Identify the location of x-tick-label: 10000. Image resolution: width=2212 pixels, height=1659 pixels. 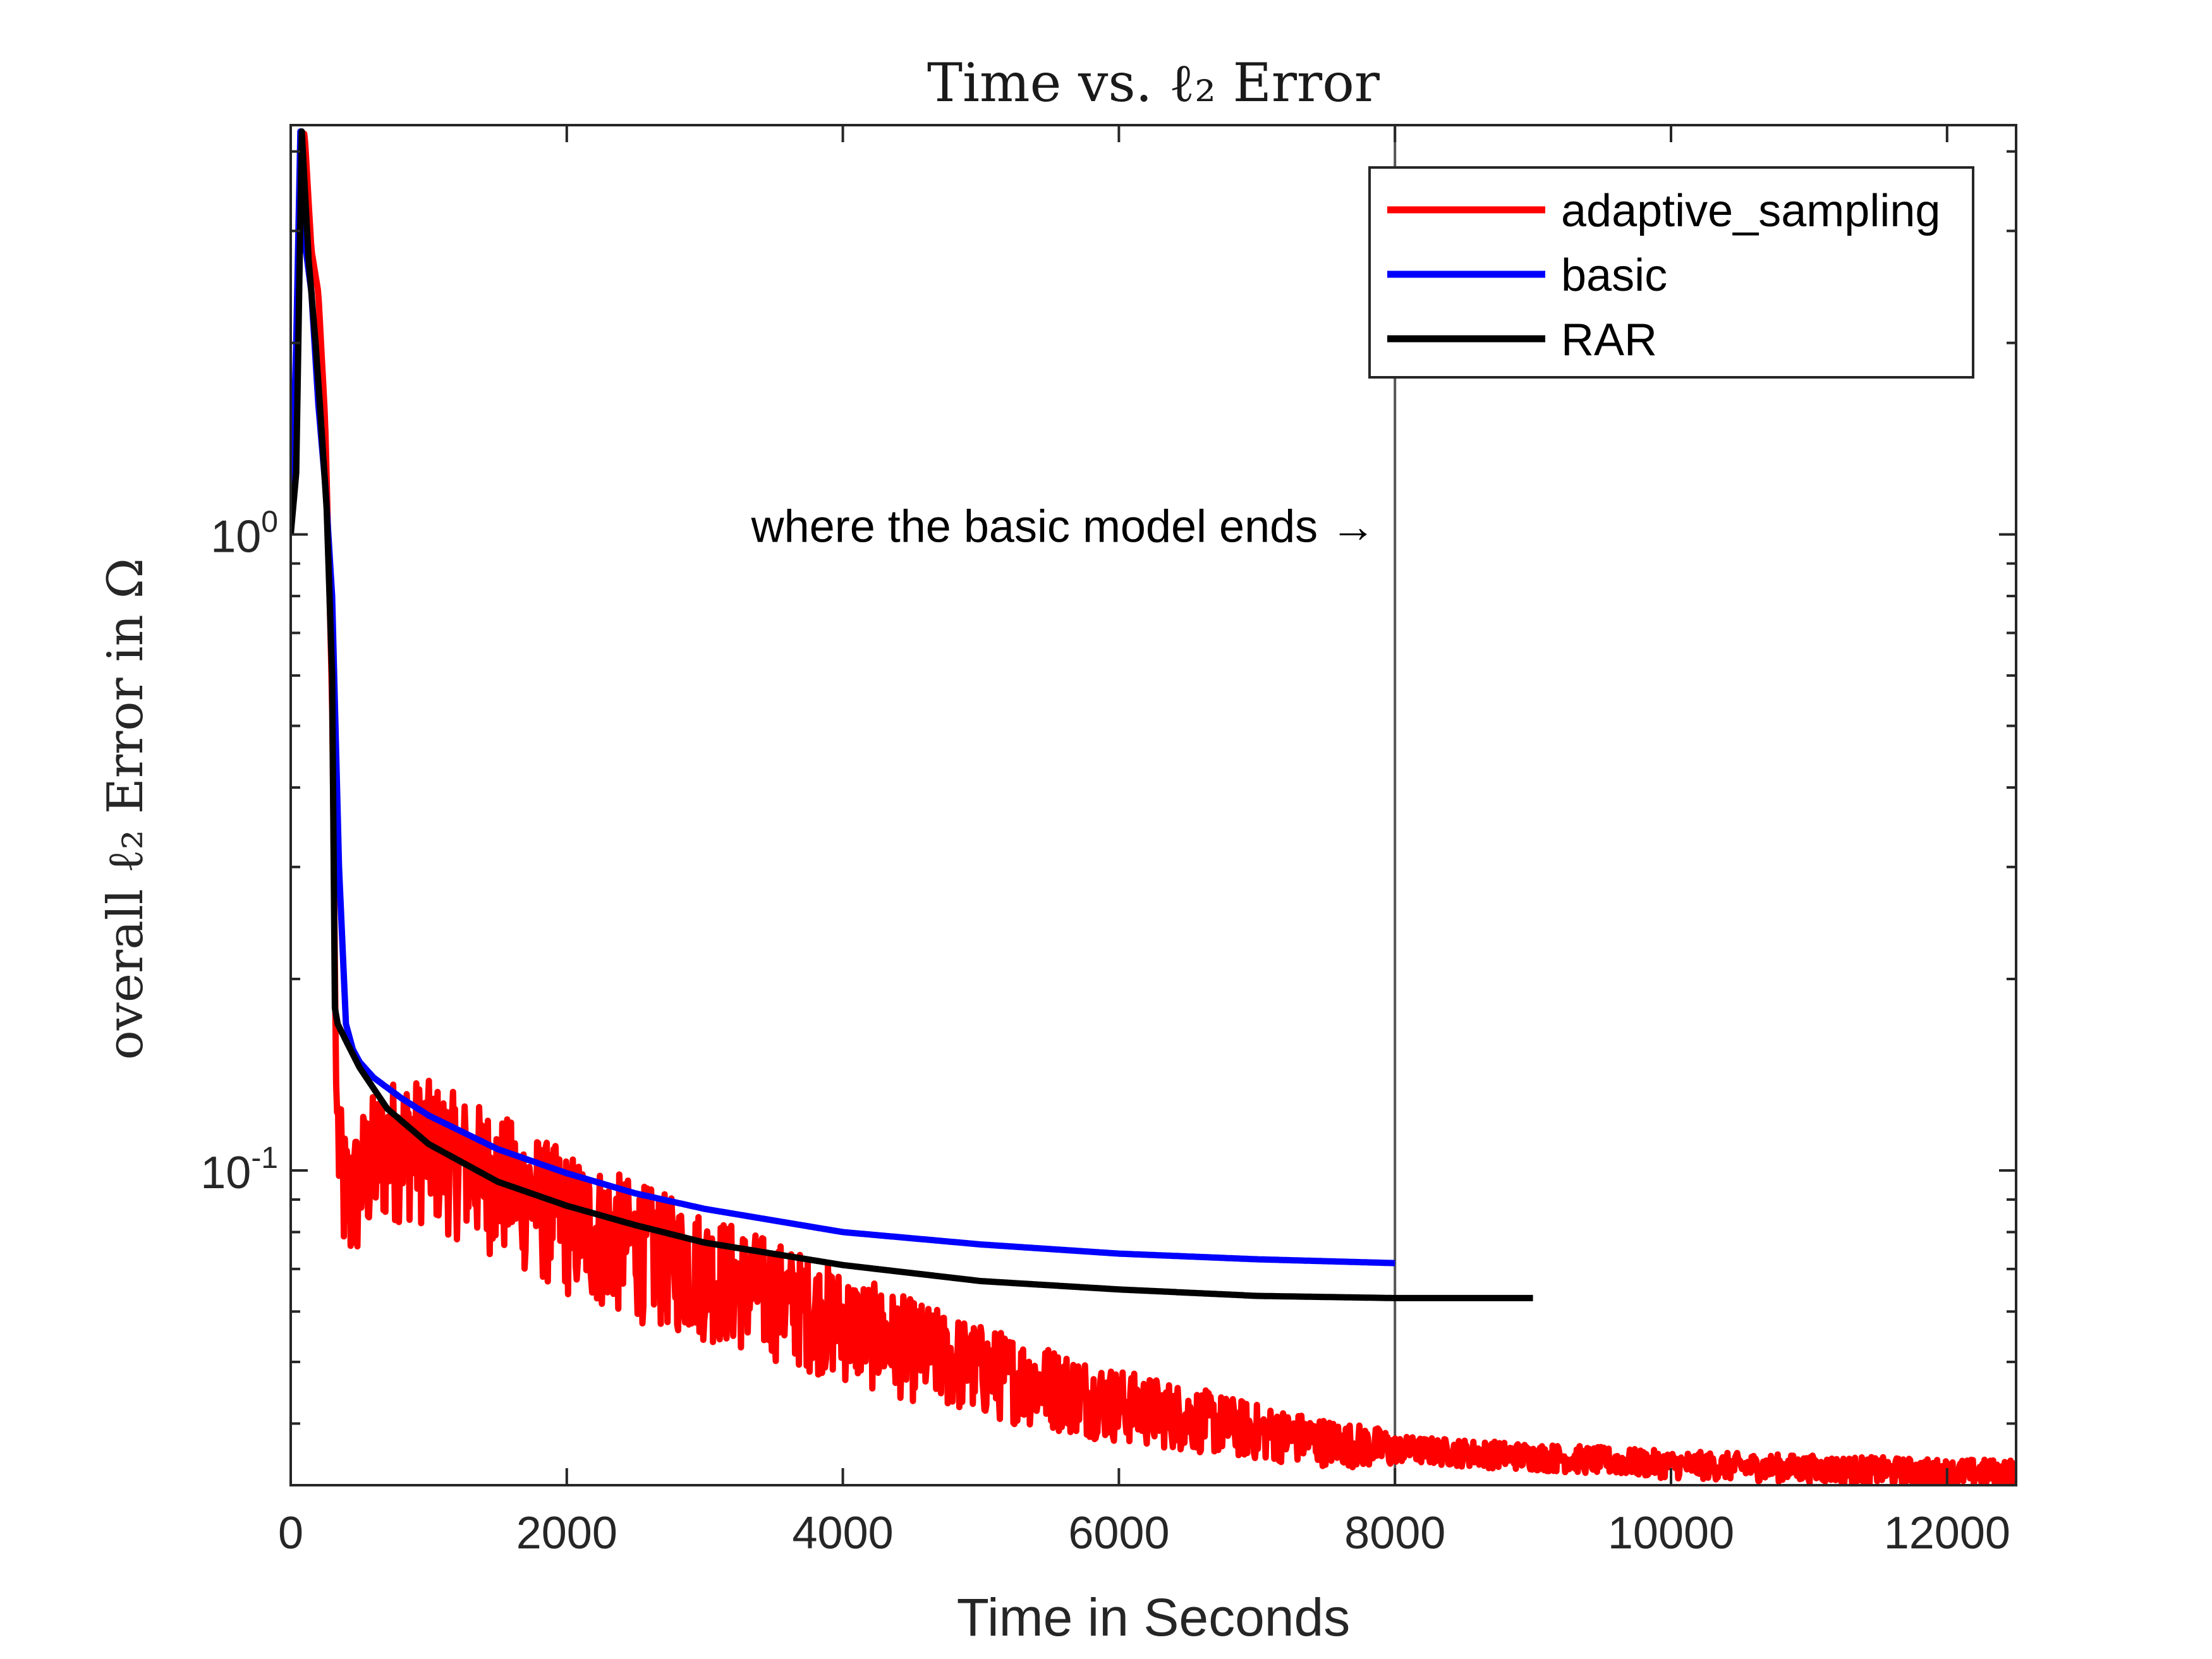
(1671, 1533).